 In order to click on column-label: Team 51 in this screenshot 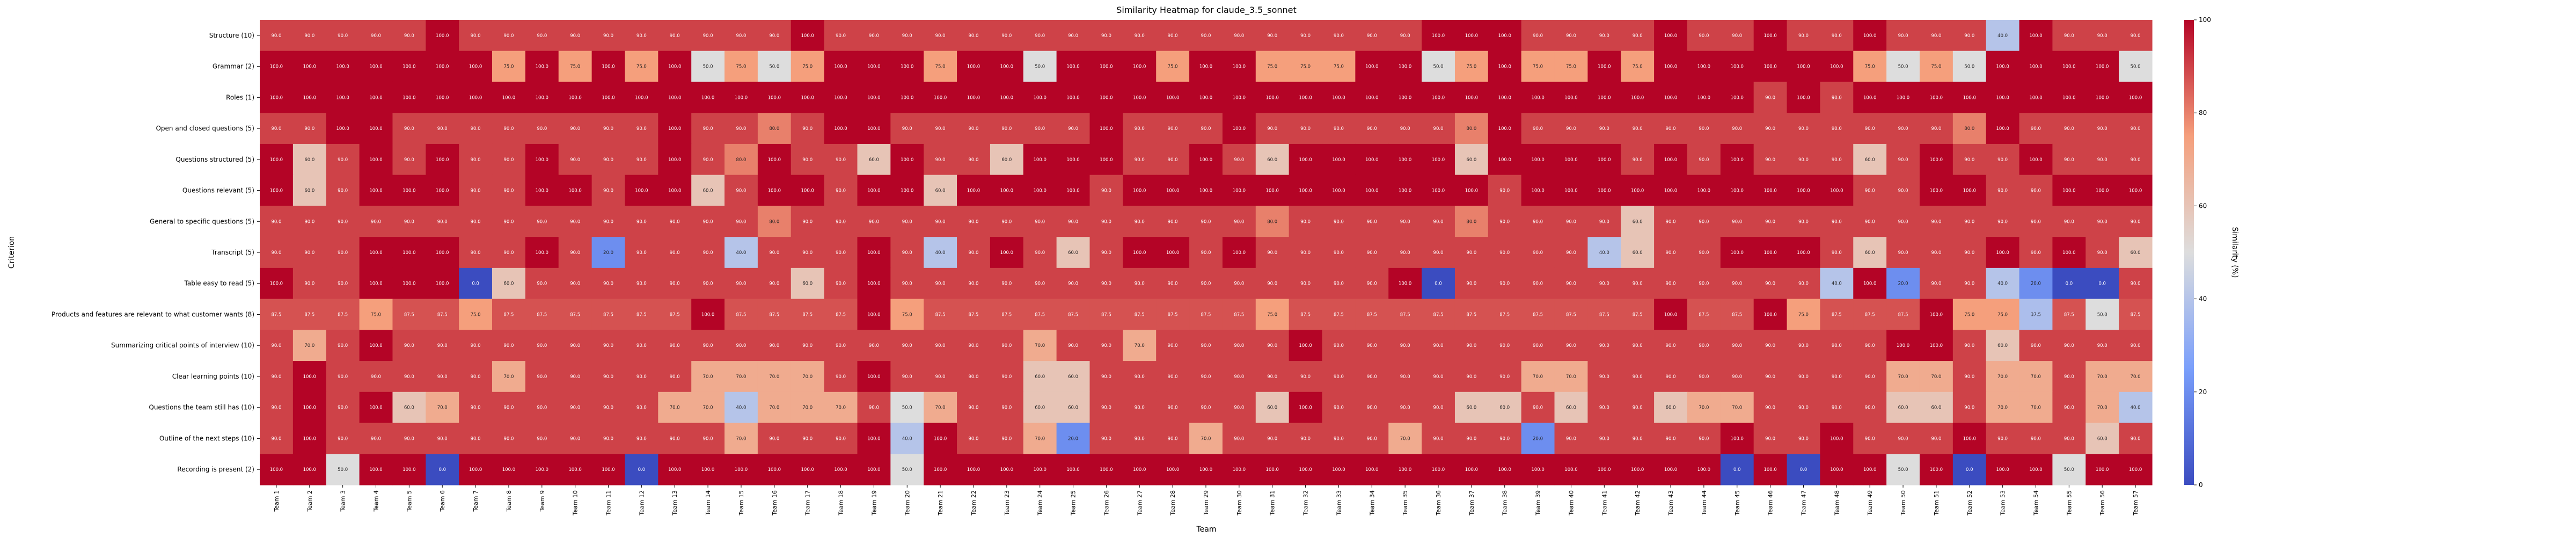, I will do `click(1936, 503)`.